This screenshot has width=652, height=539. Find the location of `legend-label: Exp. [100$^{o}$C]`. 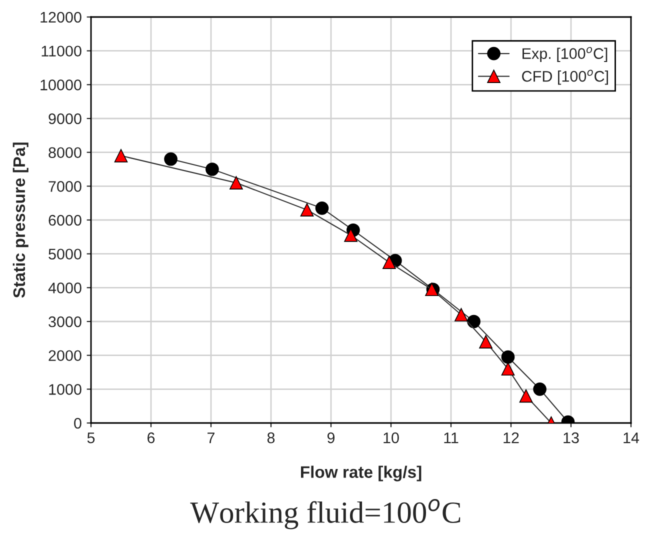

legend-label: Exp. [100$^{o}$C] is located at coordinates (565, 54).